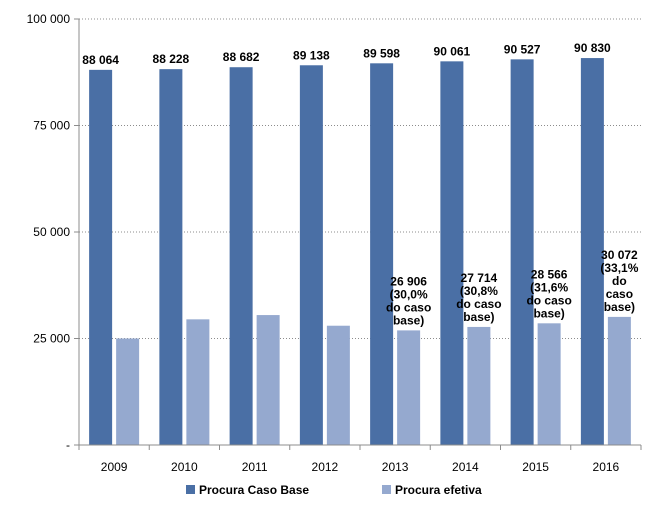 This screenshot has height=506, width=650. I want to click on data-label: caso, so click(619, 294).